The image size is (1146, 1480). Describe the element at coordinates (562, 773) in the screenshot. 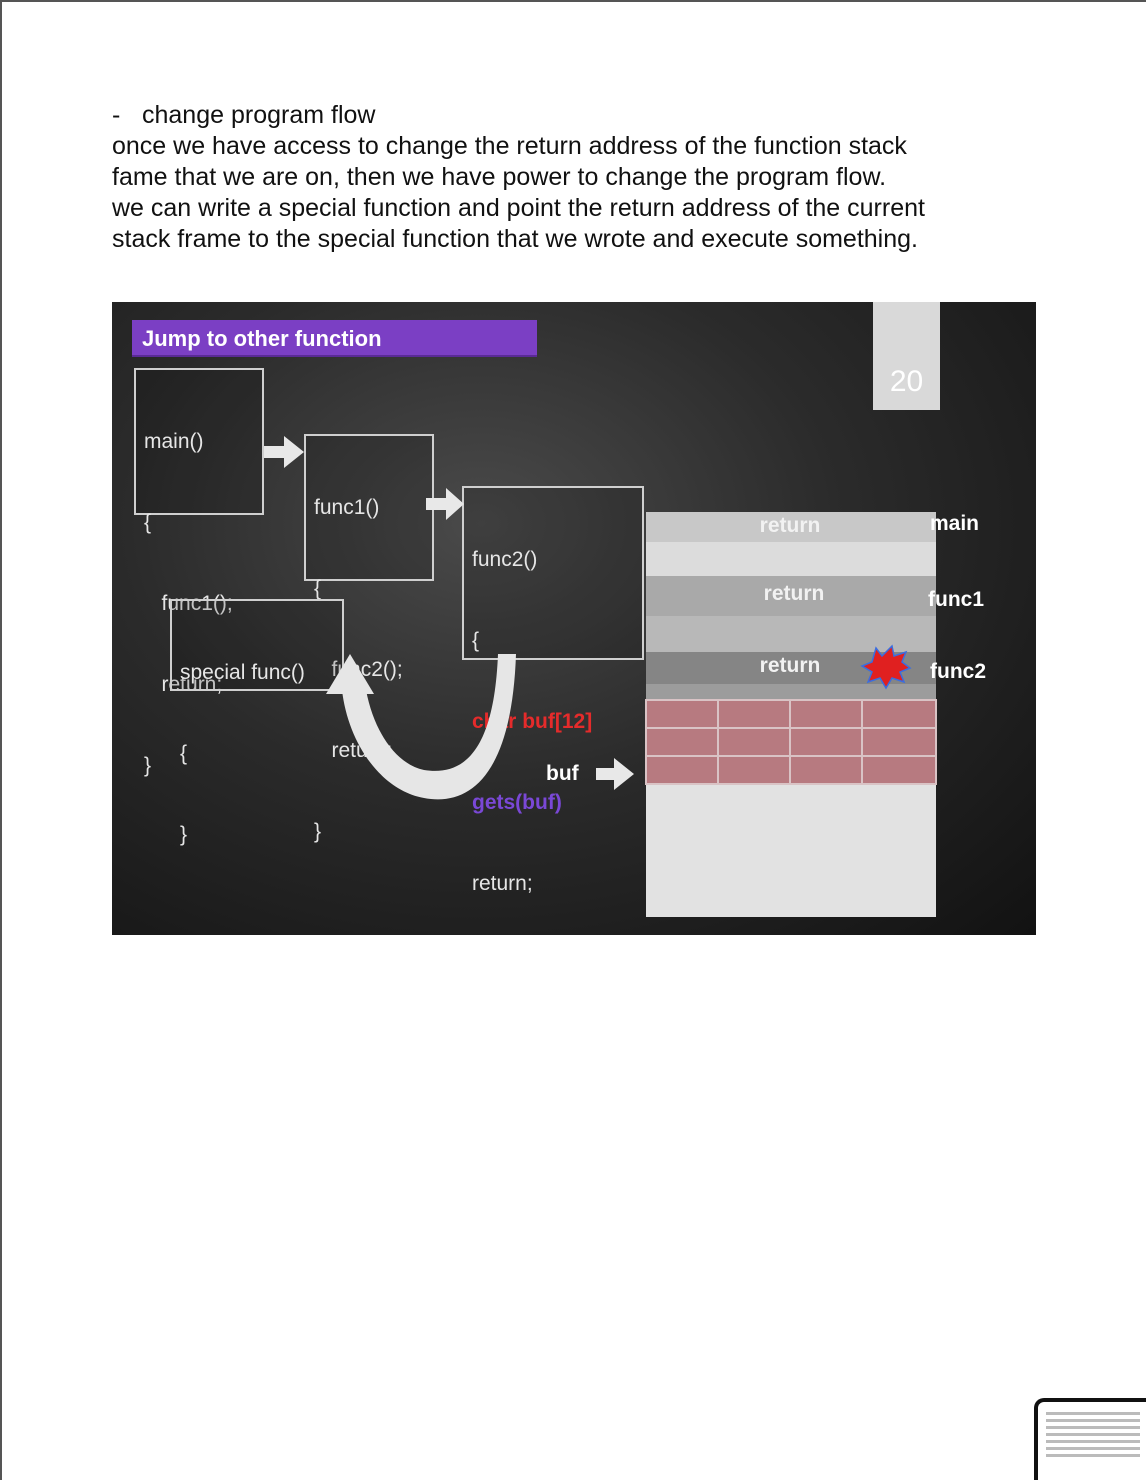

I see `buf-label: buf` at that location.